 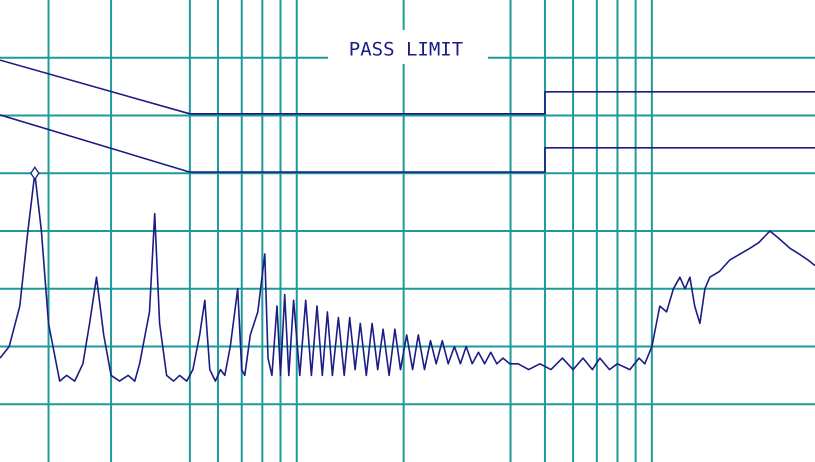 I want to click on chart-title: PASS LIMIT, so click(x=406, y=50).